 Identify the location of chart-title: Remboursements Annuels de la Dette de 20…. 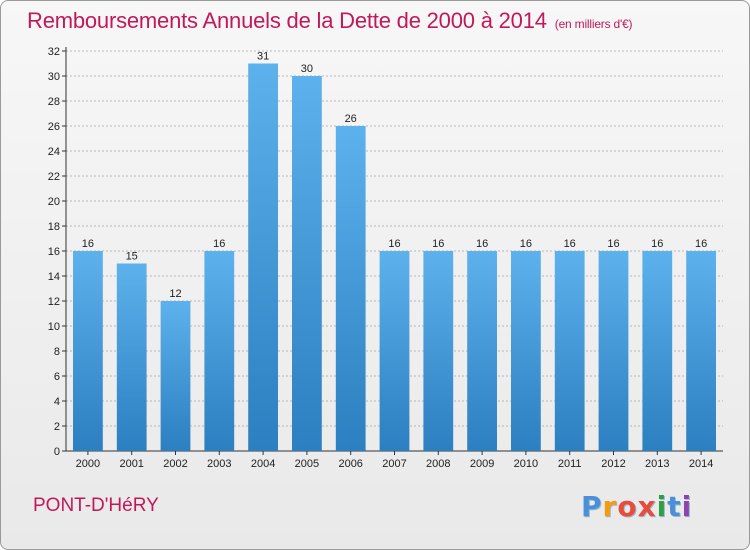
(330, 21).